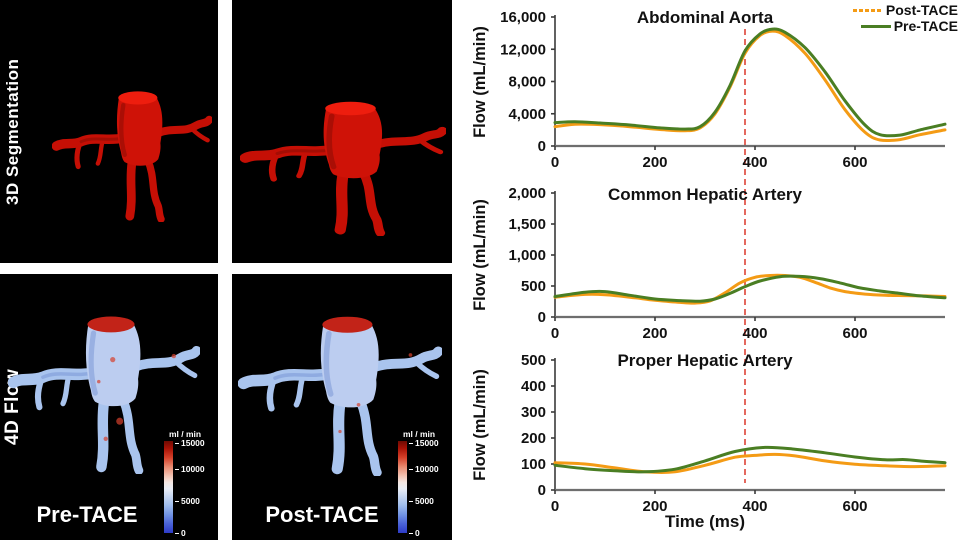 The height and width of the screenshot is (540, 960). I want to click on chart-legend: Post-TACE Pre-TACE, so click(905, 18).